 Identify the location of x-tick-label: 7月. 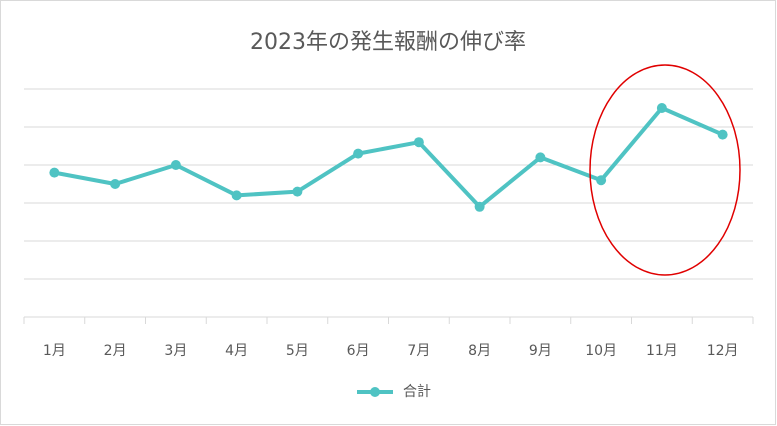
(418, 351).